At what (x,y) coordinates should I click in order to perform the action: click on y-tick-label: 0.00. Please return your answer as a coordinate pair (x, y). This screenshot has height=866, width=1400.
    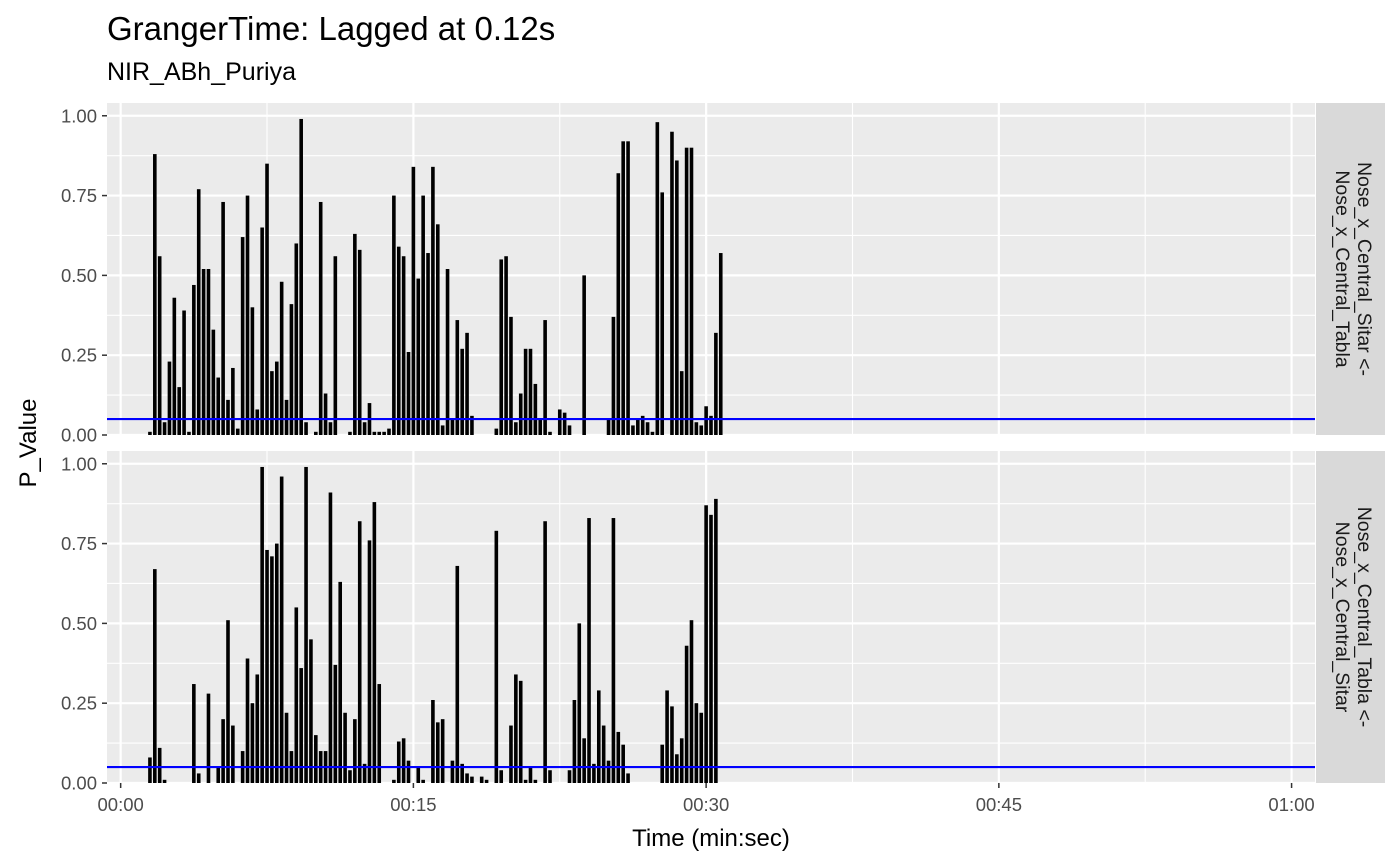
    Looking at the image, I should click on (79, 783).